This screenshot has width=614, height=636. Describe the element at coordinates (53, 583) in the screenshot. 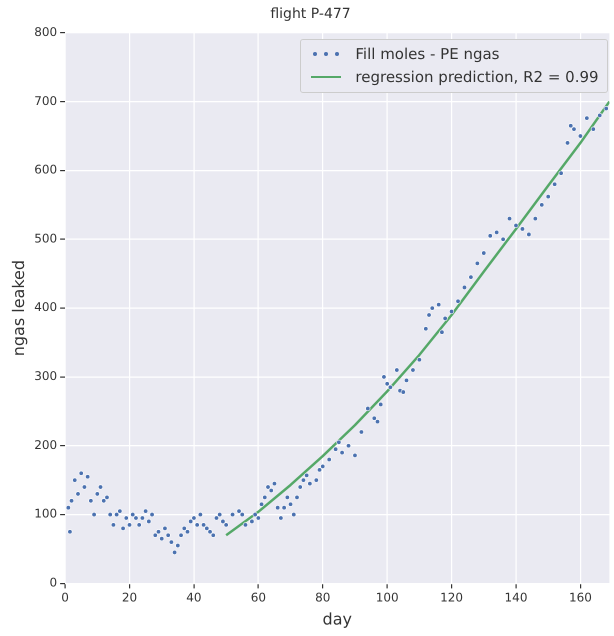

I see `y-tick-label: 0` at that location.